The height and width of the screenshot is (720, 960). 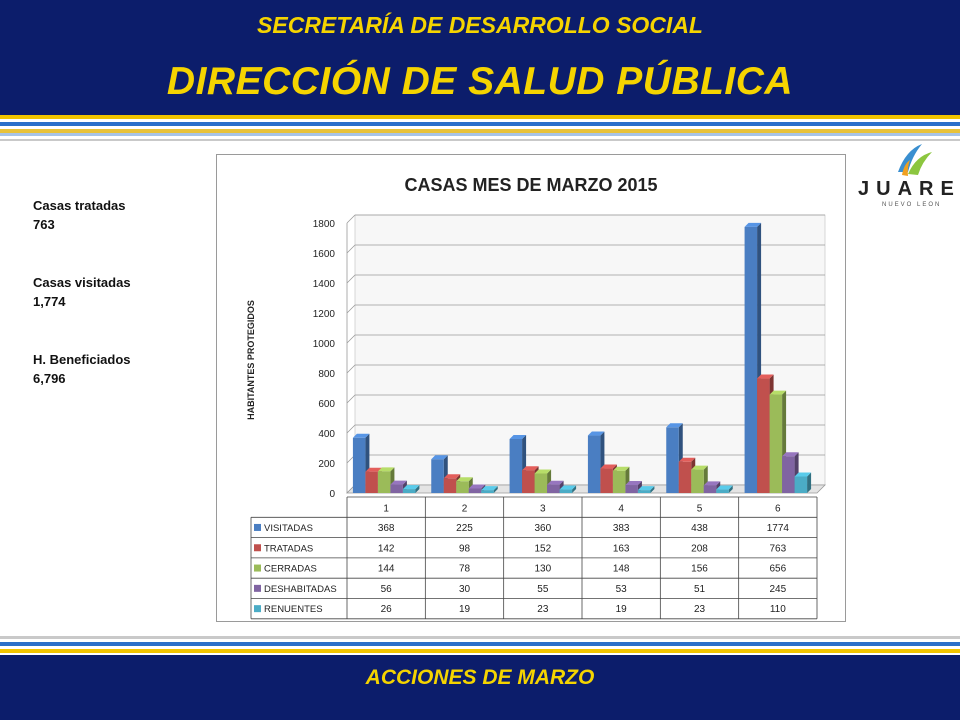 I want to click on data-label: 152, so click(x=542, y=548).